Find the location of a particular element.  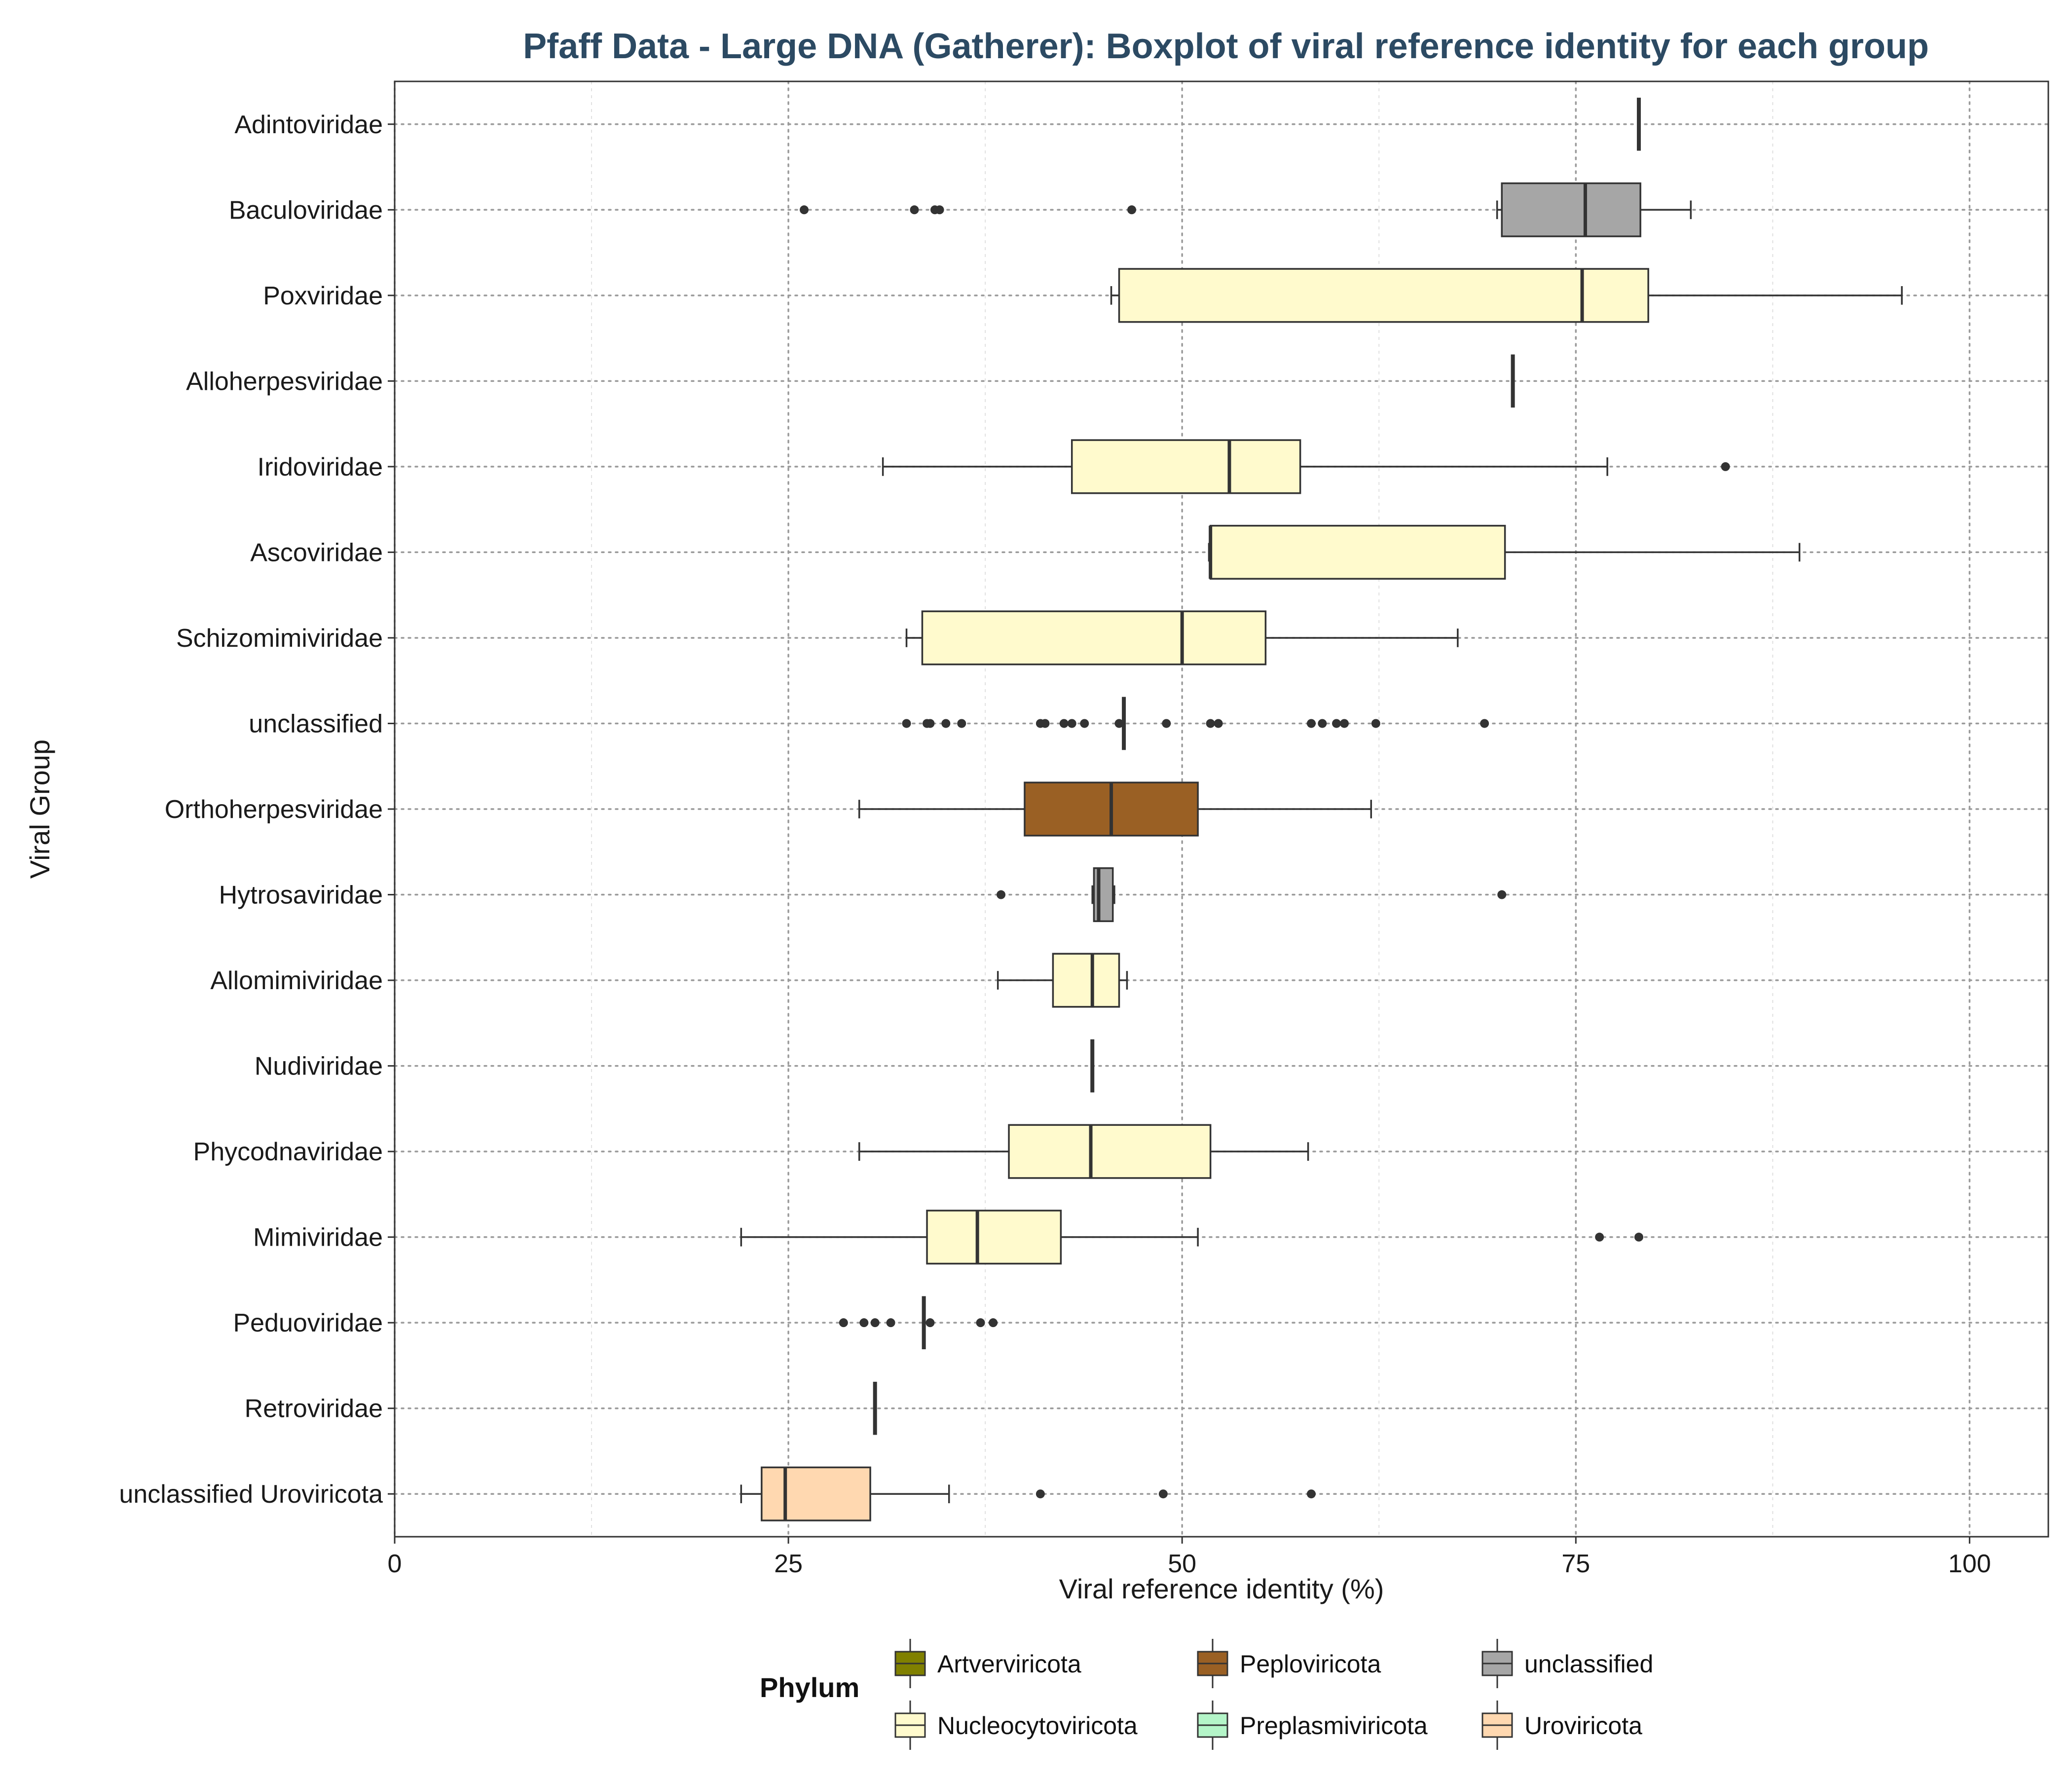

box-schizomimiviridae is located at coordinates (1182, 638).